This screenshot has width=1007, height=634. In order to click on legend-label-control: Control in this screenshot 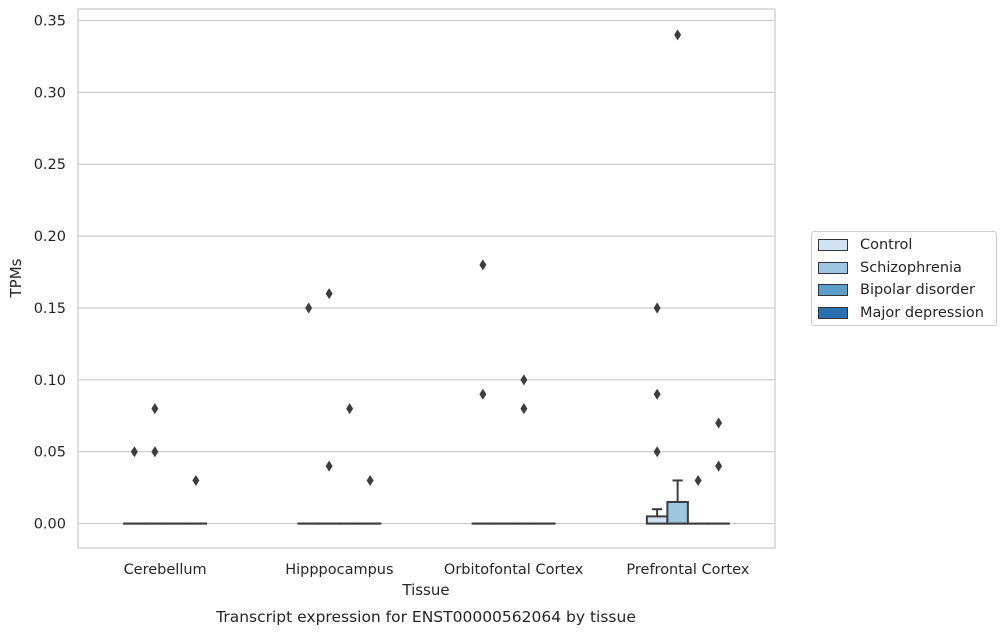, I will do `click(886, 245)`.